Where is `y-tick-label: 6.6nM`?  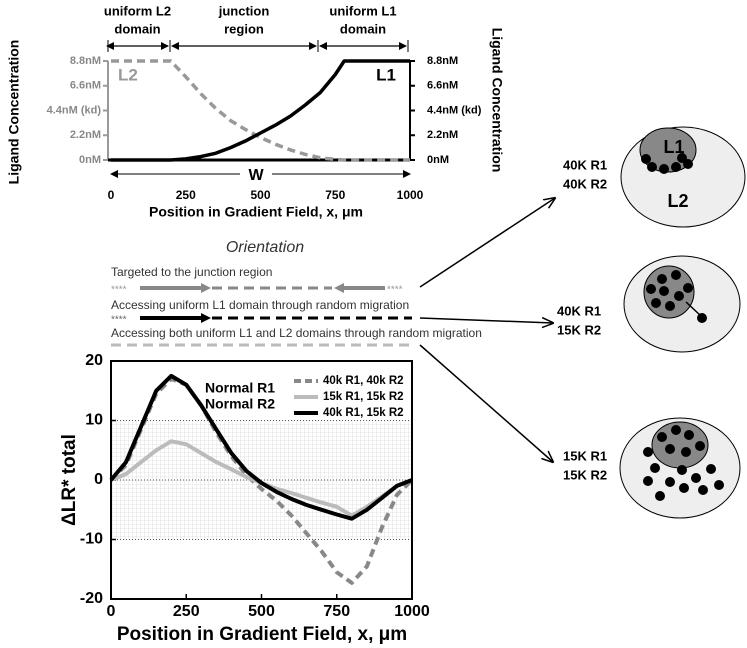 y-tick-label: 6.6nM is located at coordinates (85, 86).